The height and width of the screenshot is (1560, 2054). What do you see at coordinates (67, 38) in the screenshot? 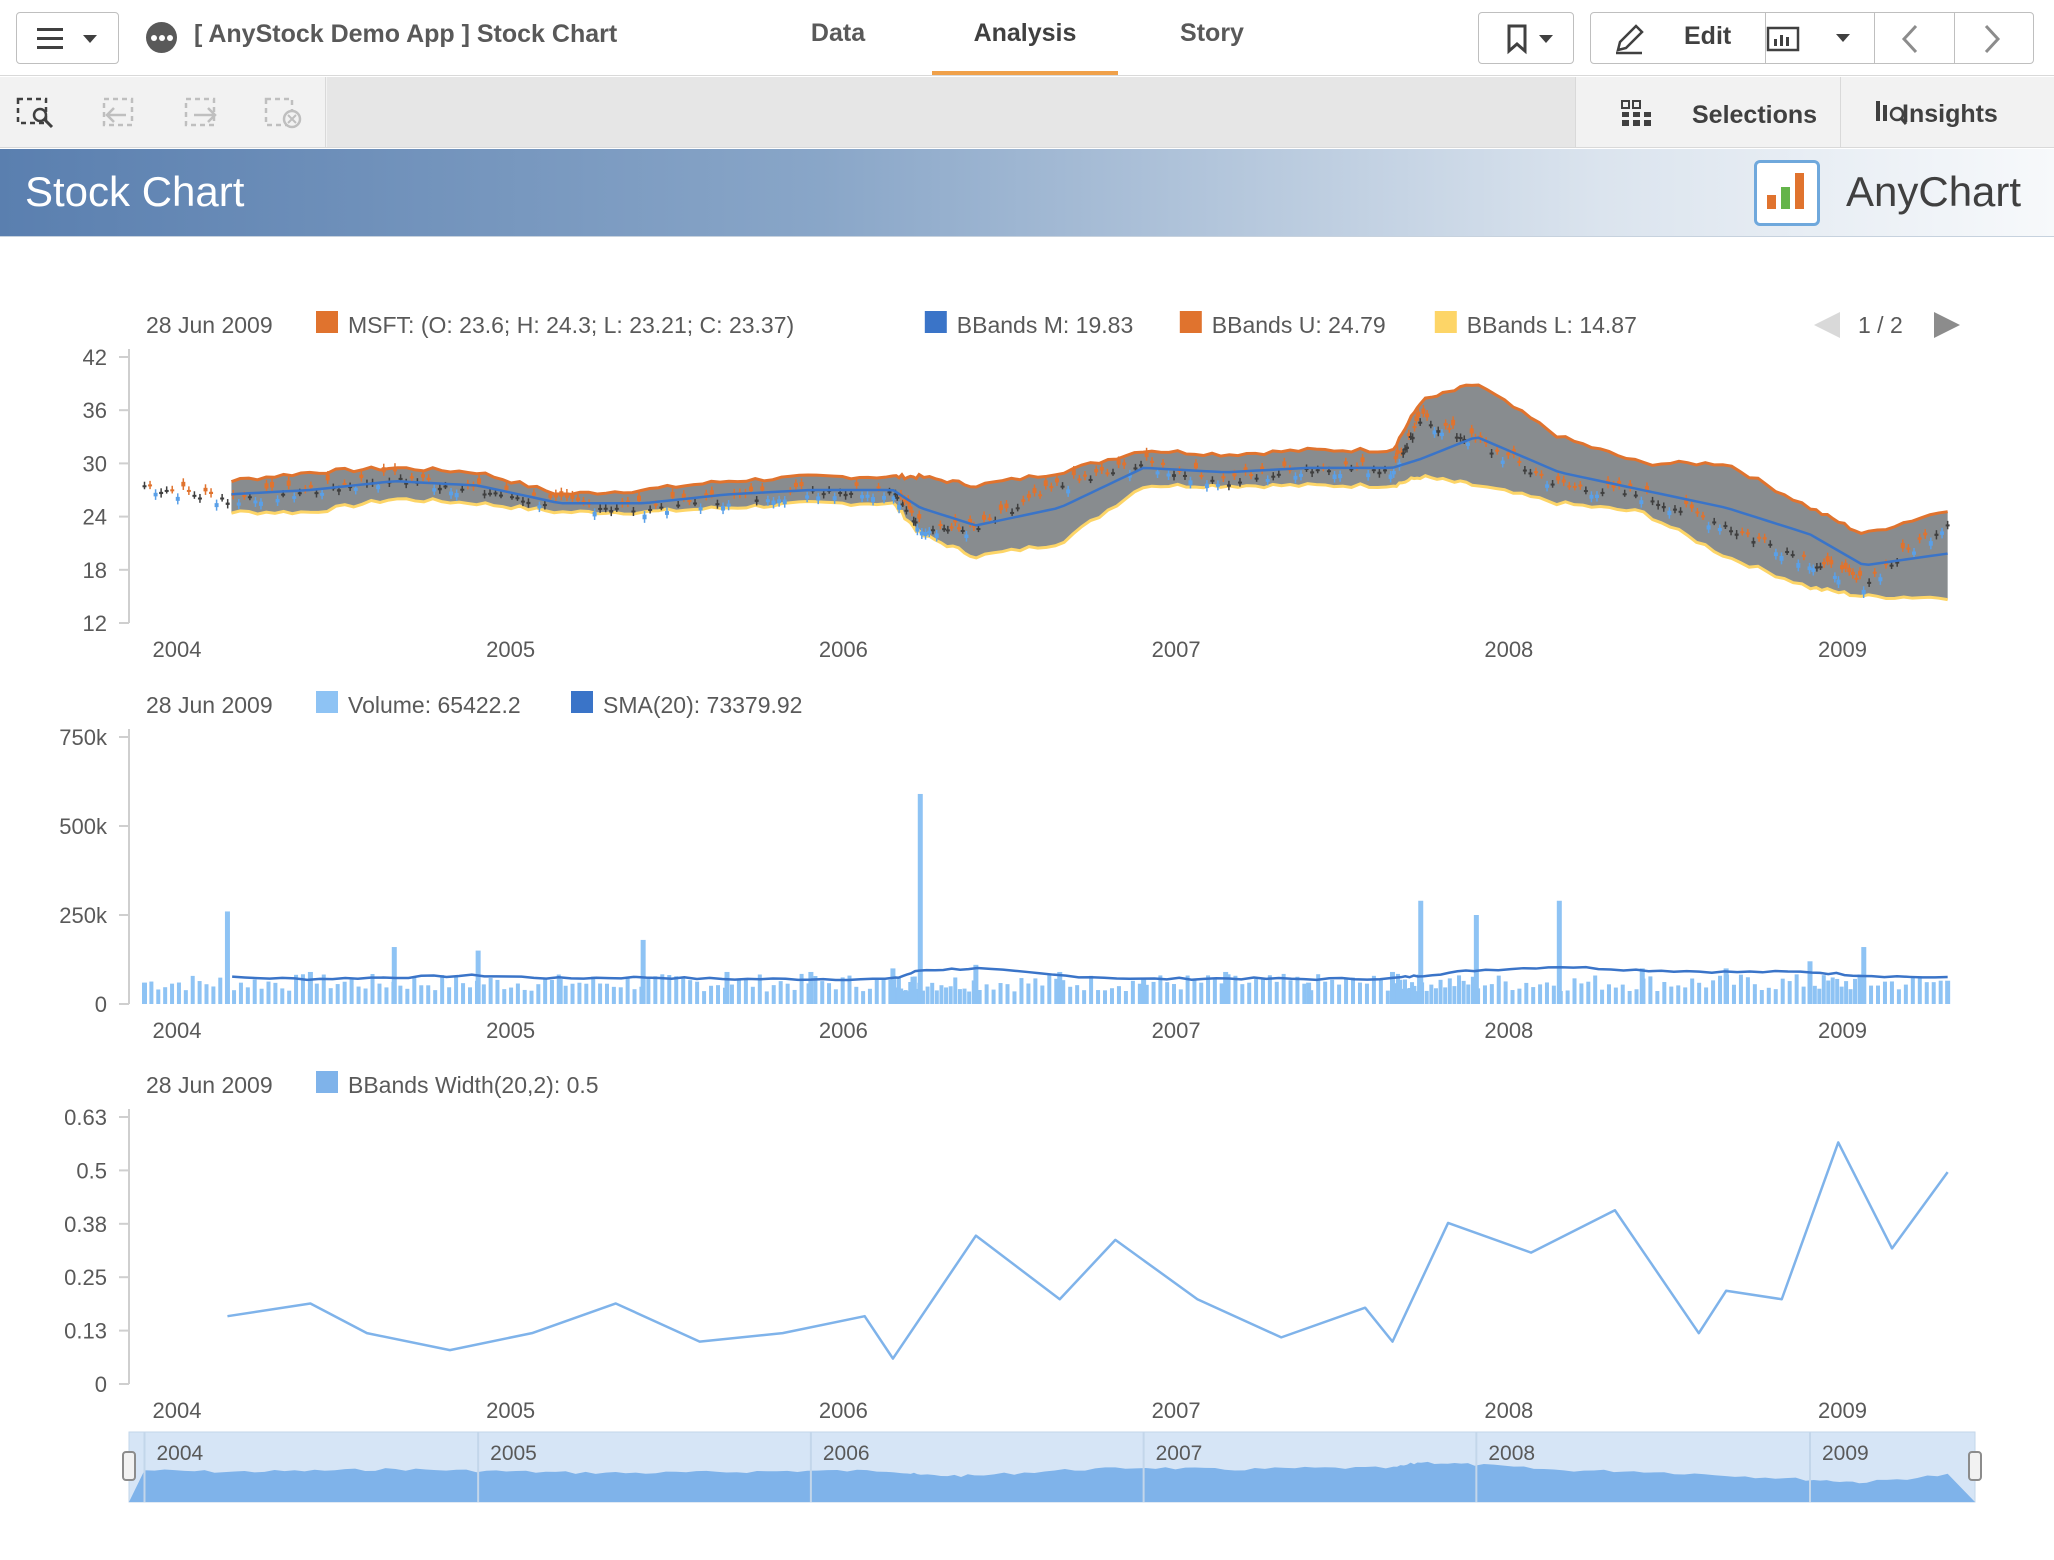
I see `global-menu-button` at bounding box center [67, 38].